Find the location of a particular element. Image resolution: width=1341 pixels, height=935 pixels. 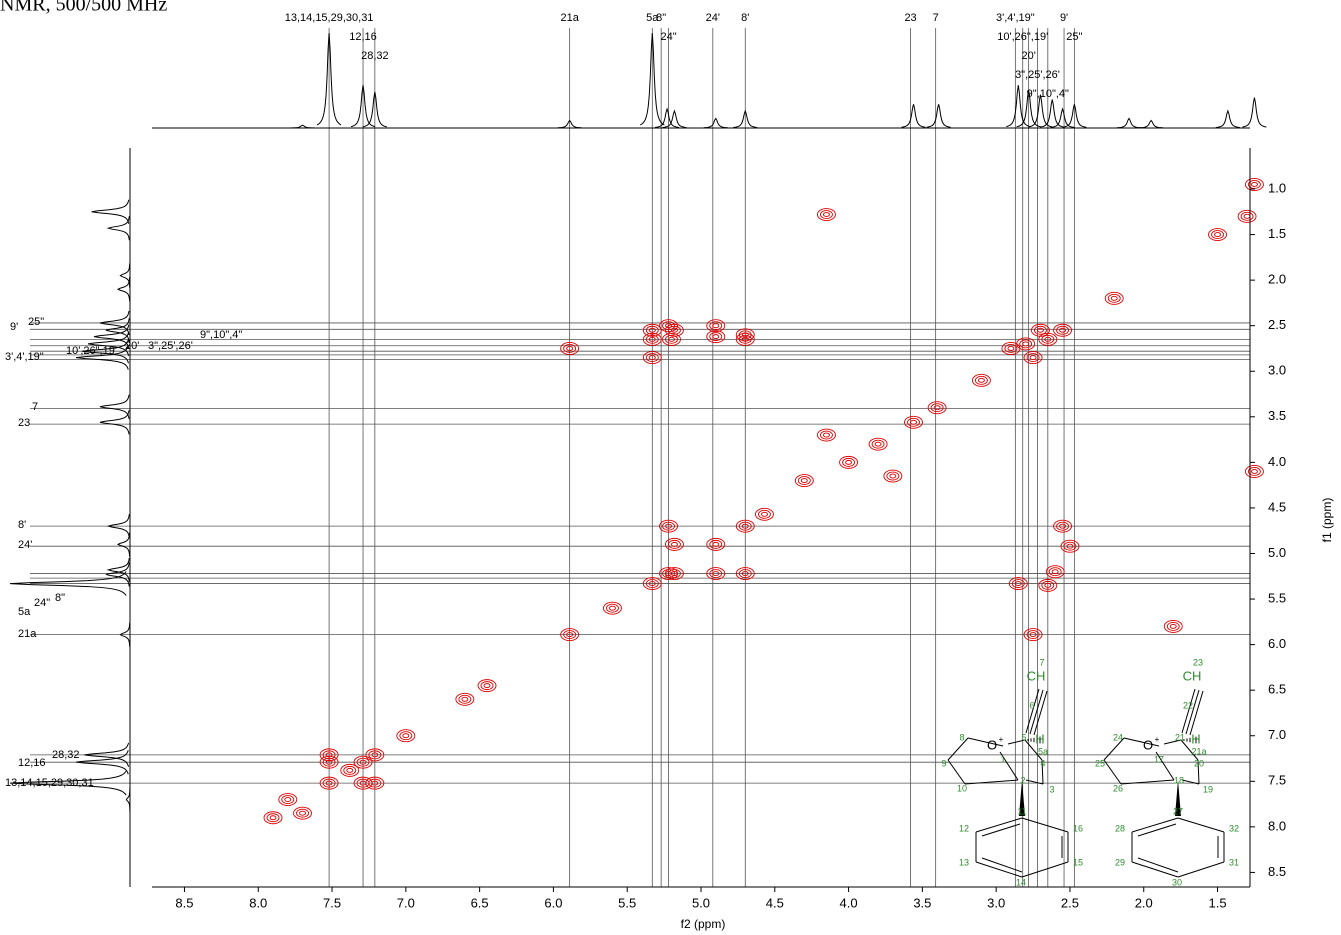

y-tick-label: 2.5 is located at coordinates (1277, 324).